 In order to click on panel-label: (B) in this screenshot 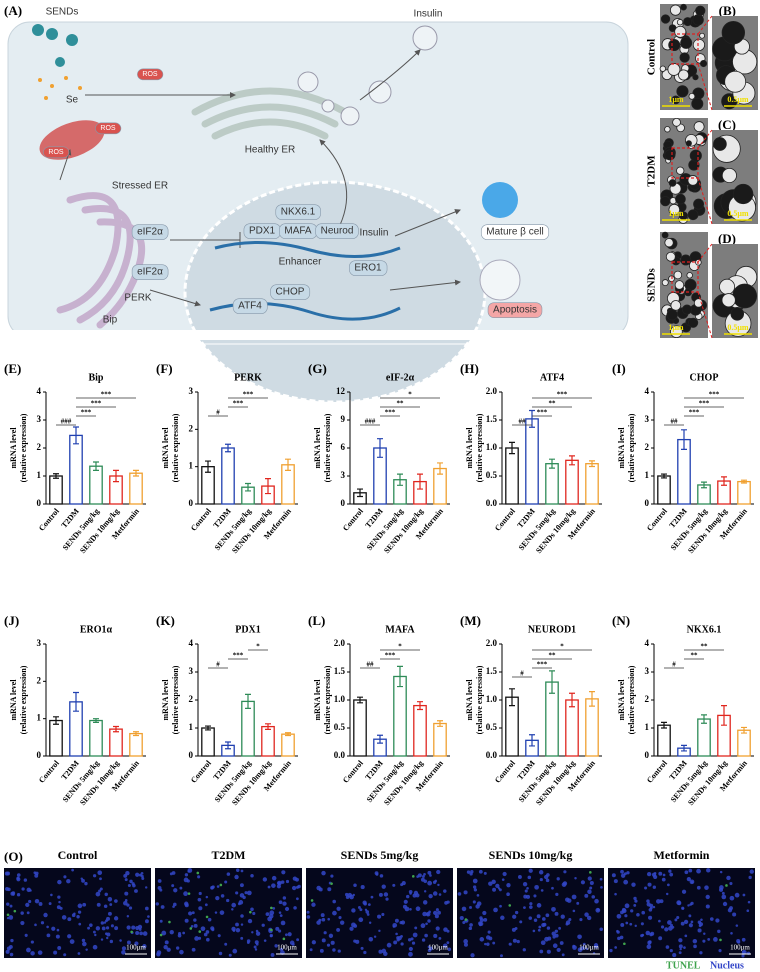, I will do `click(727, 10)`.